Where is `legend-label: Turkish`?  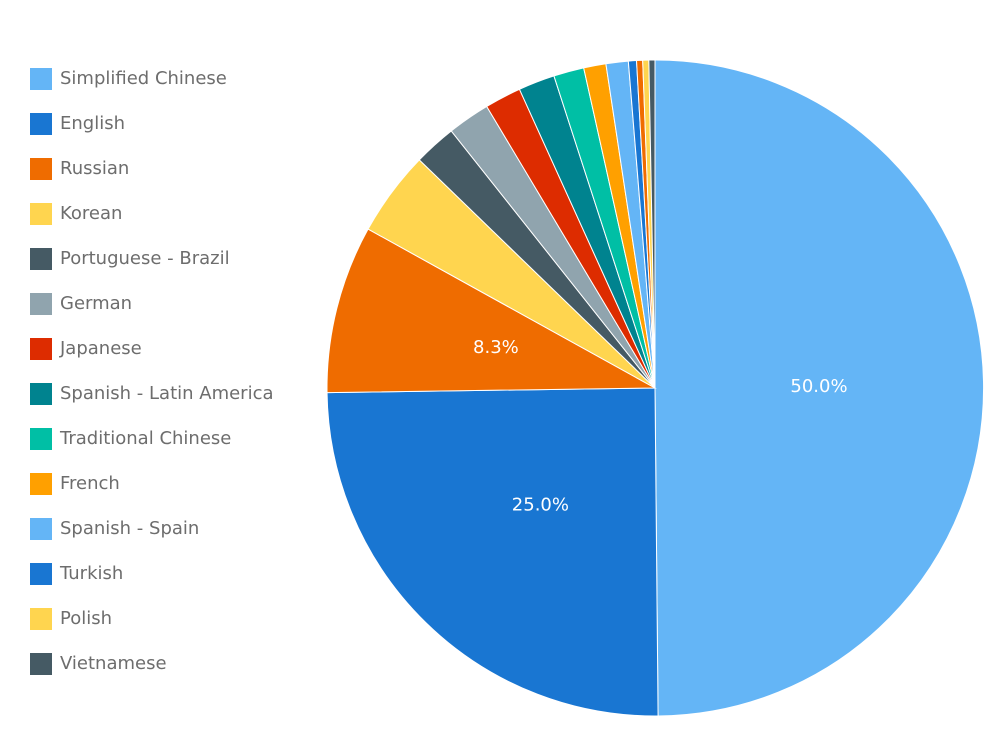 legend-label: Turkish is located at coordinates (92, 573).